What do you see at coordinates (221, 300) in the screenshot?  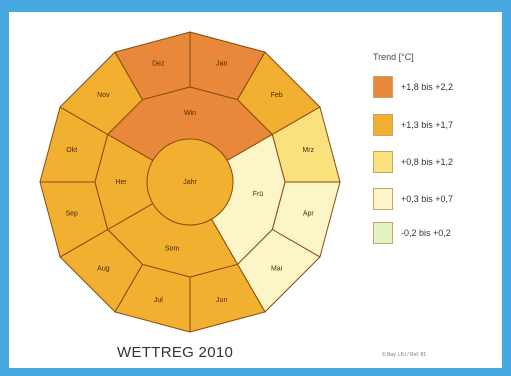 I see `month-label-jun: Jun` at bounding box center [221, 300].